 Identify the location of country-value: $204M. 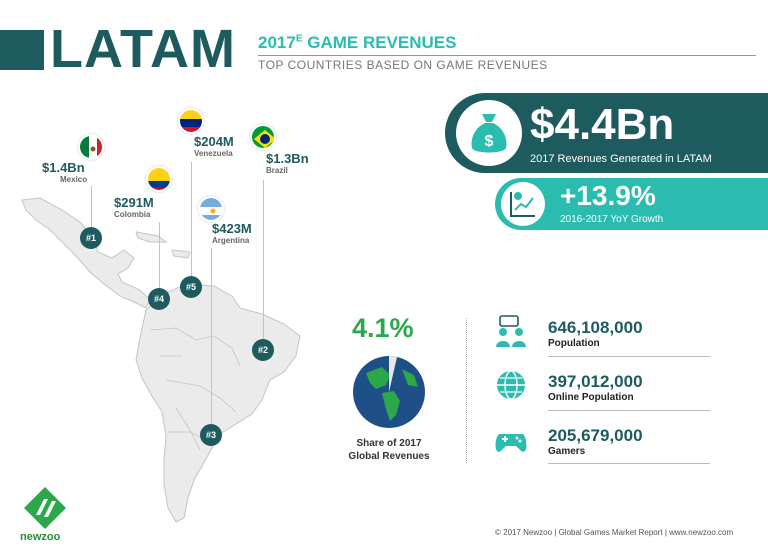
(214, 141).